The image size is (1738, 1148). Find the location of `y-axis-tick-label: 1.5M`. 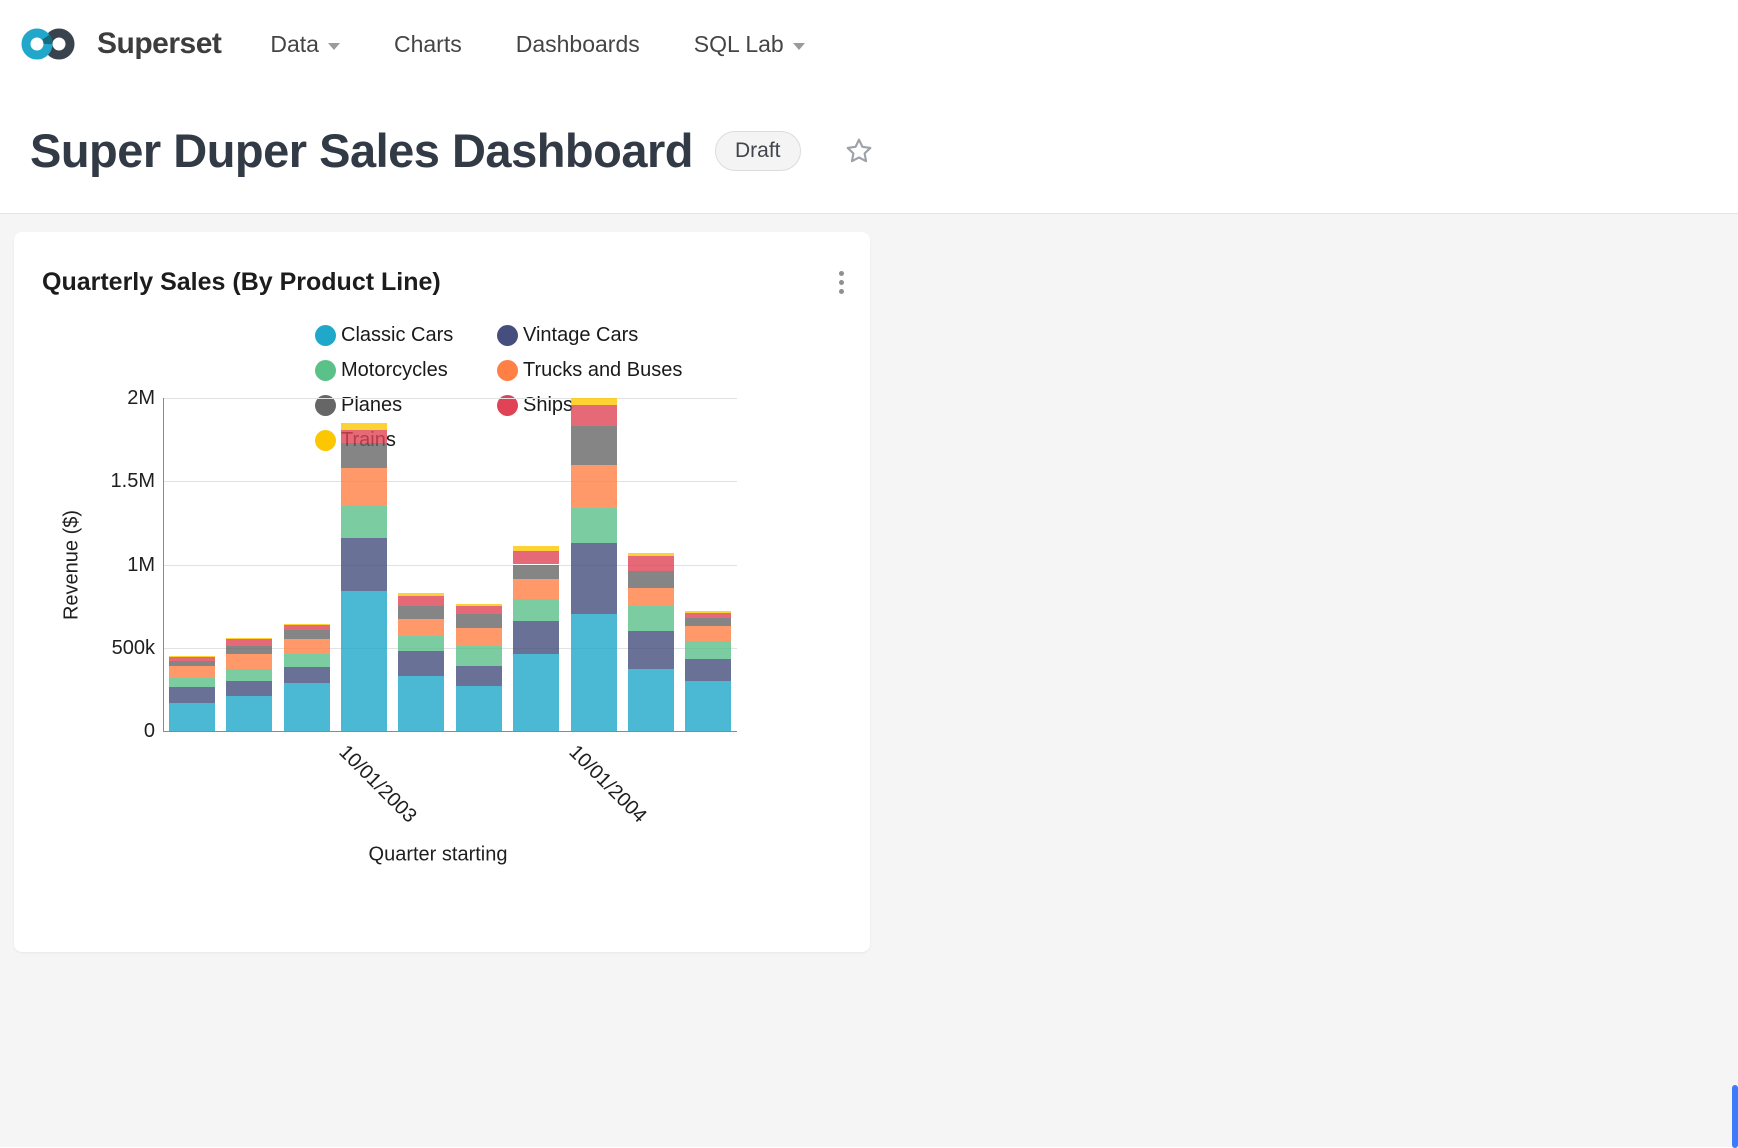

y-axis-tick-label: 1.5M is located at coordinates (132, 481).